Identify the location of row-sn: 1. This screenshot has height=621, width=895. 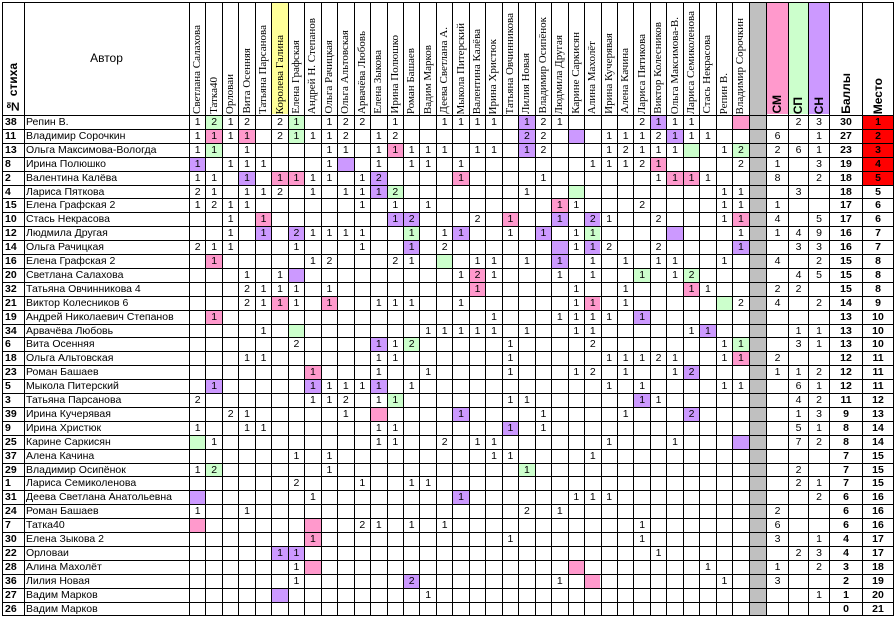
(819, 344).